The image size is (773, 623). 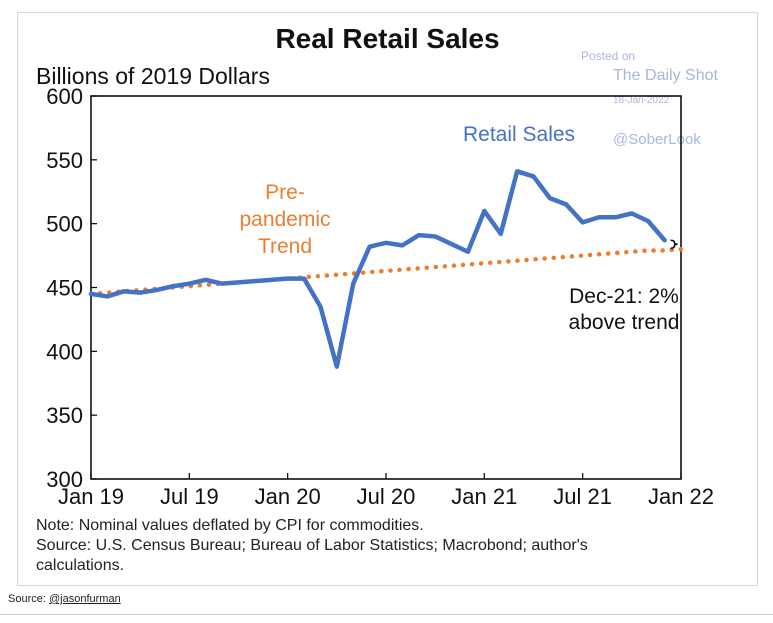 I want to click on trend-label: Pre-, so click(x=285, y=192).